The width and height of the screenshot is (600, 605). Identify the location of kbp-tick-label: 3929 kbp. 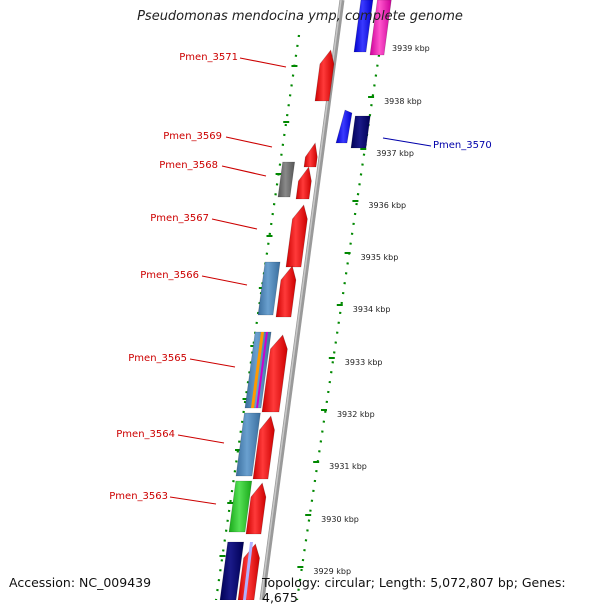
(332, 571).